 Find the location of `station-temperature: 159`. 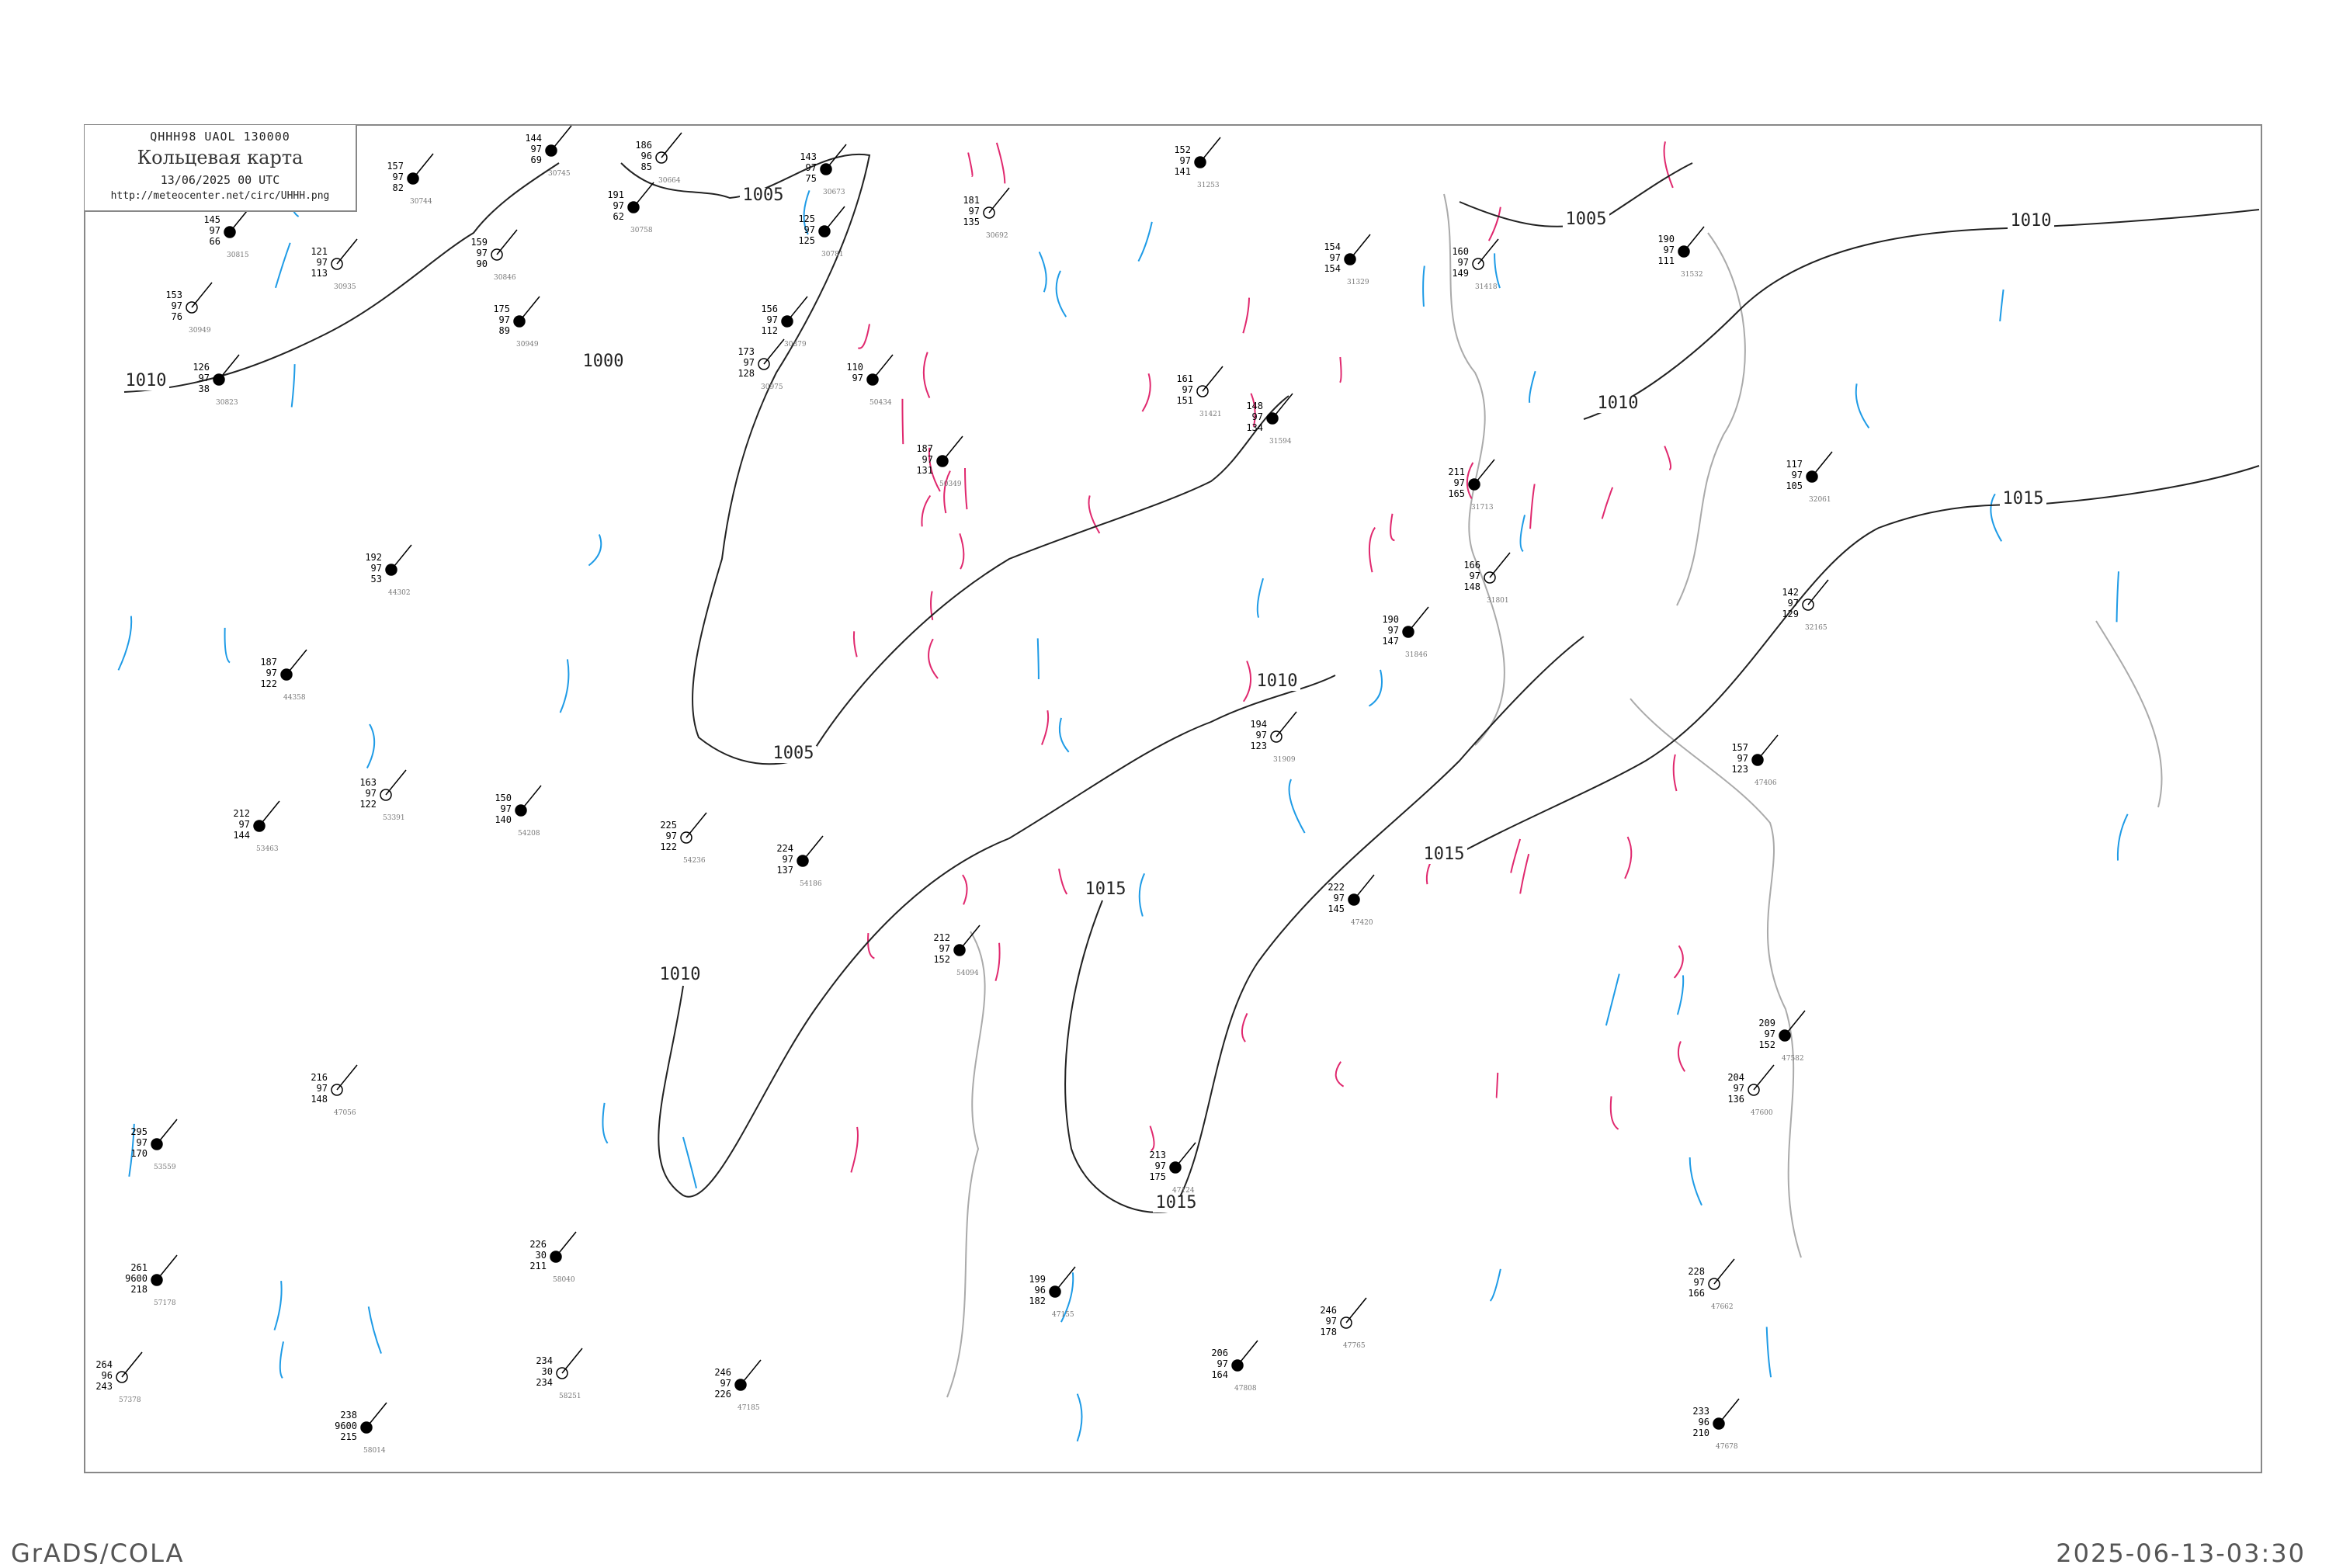

station-temperature: 159 is located at coordinates (479, 242).